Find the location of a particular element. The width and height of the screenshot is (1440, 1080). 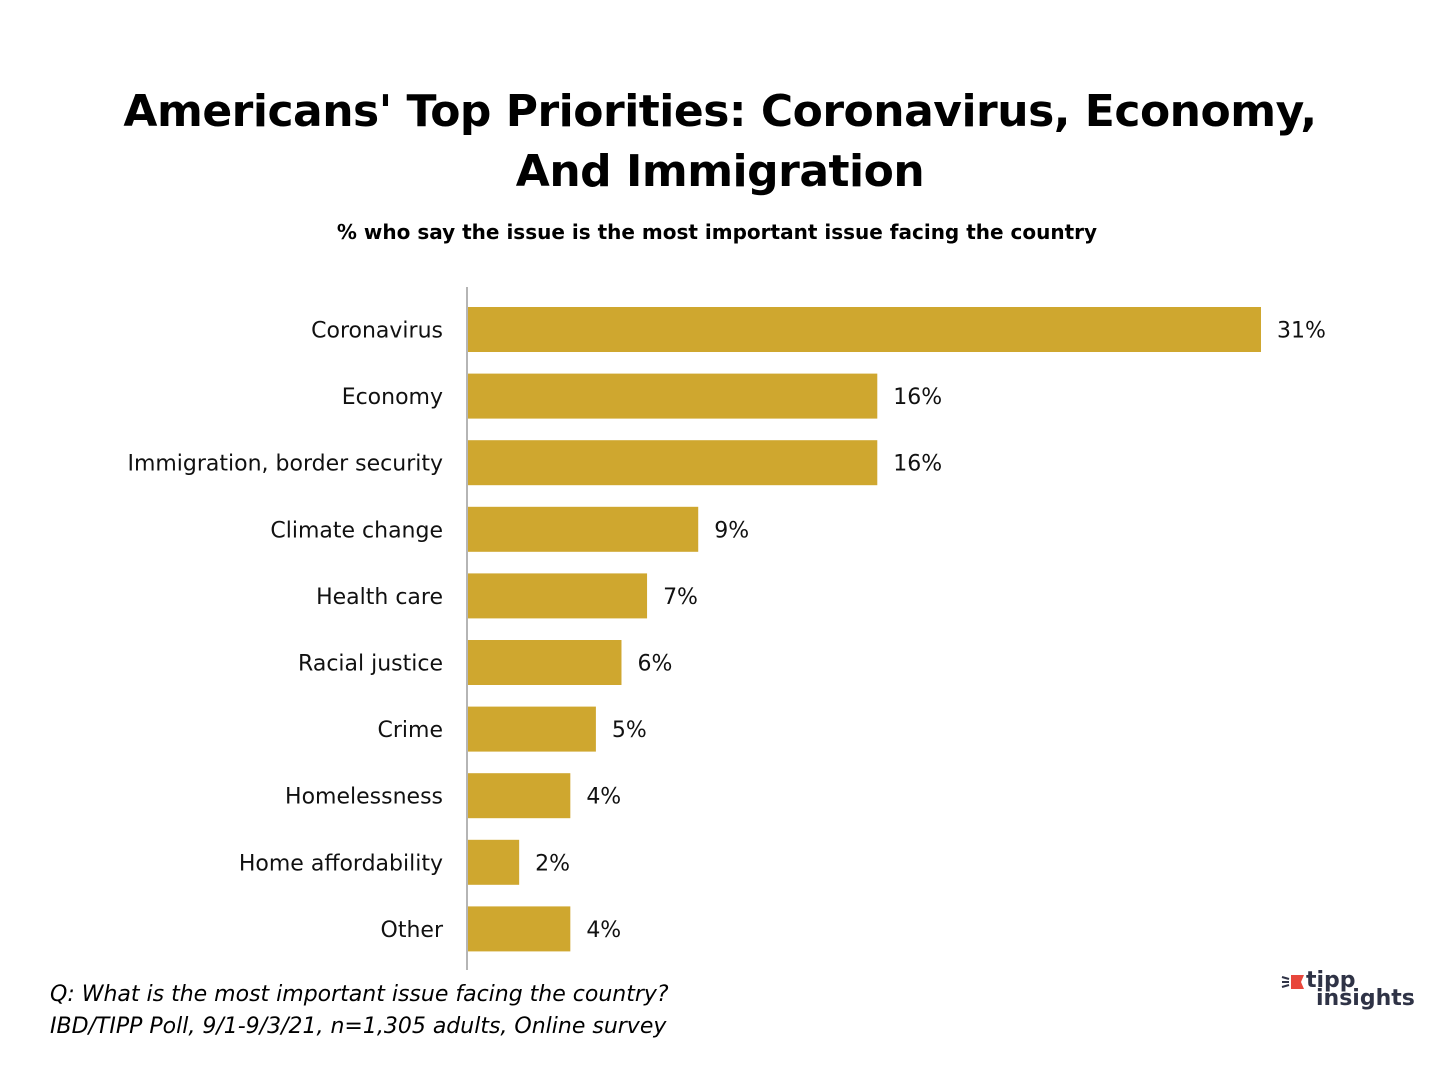

category-label: Racial justice is located at coordinates (370, 664).